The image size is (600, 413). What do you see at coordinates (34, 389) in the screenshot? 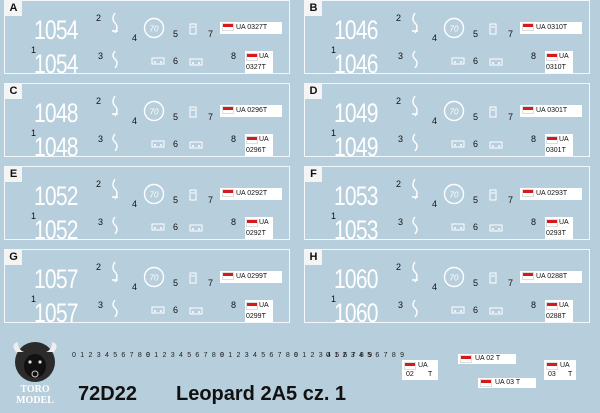
I see `logo-line1: TORO` at bounding box center [34, 389].